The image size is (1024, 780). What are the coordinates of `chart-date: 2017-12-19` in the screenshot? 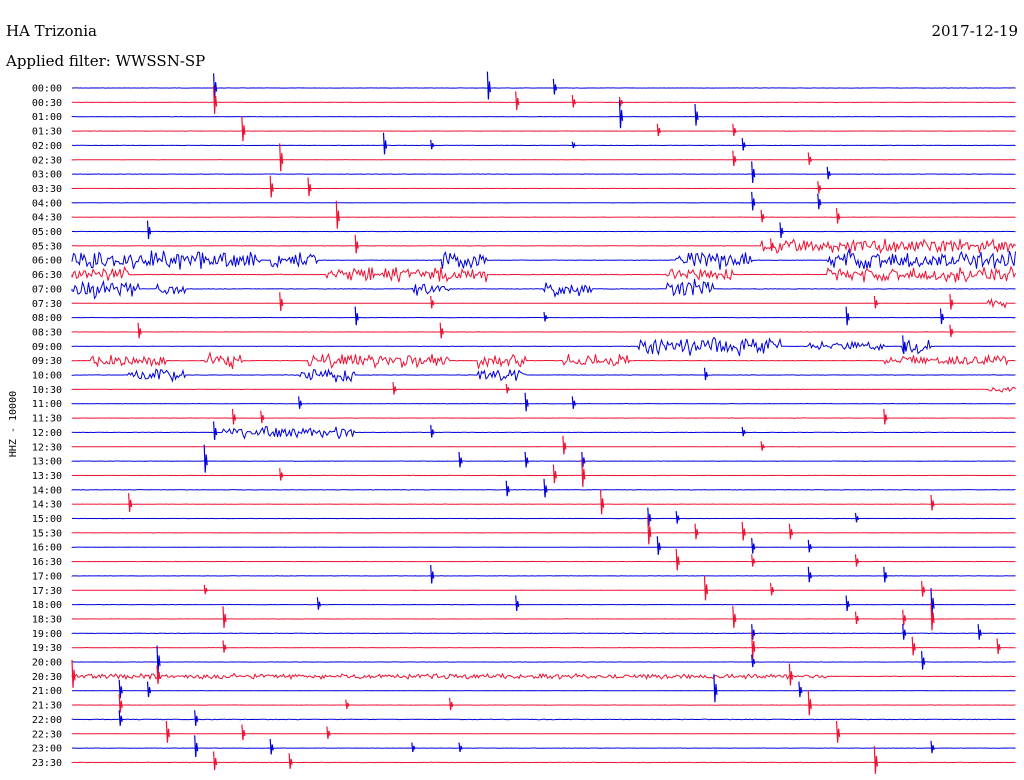 It's located at (975, 31).